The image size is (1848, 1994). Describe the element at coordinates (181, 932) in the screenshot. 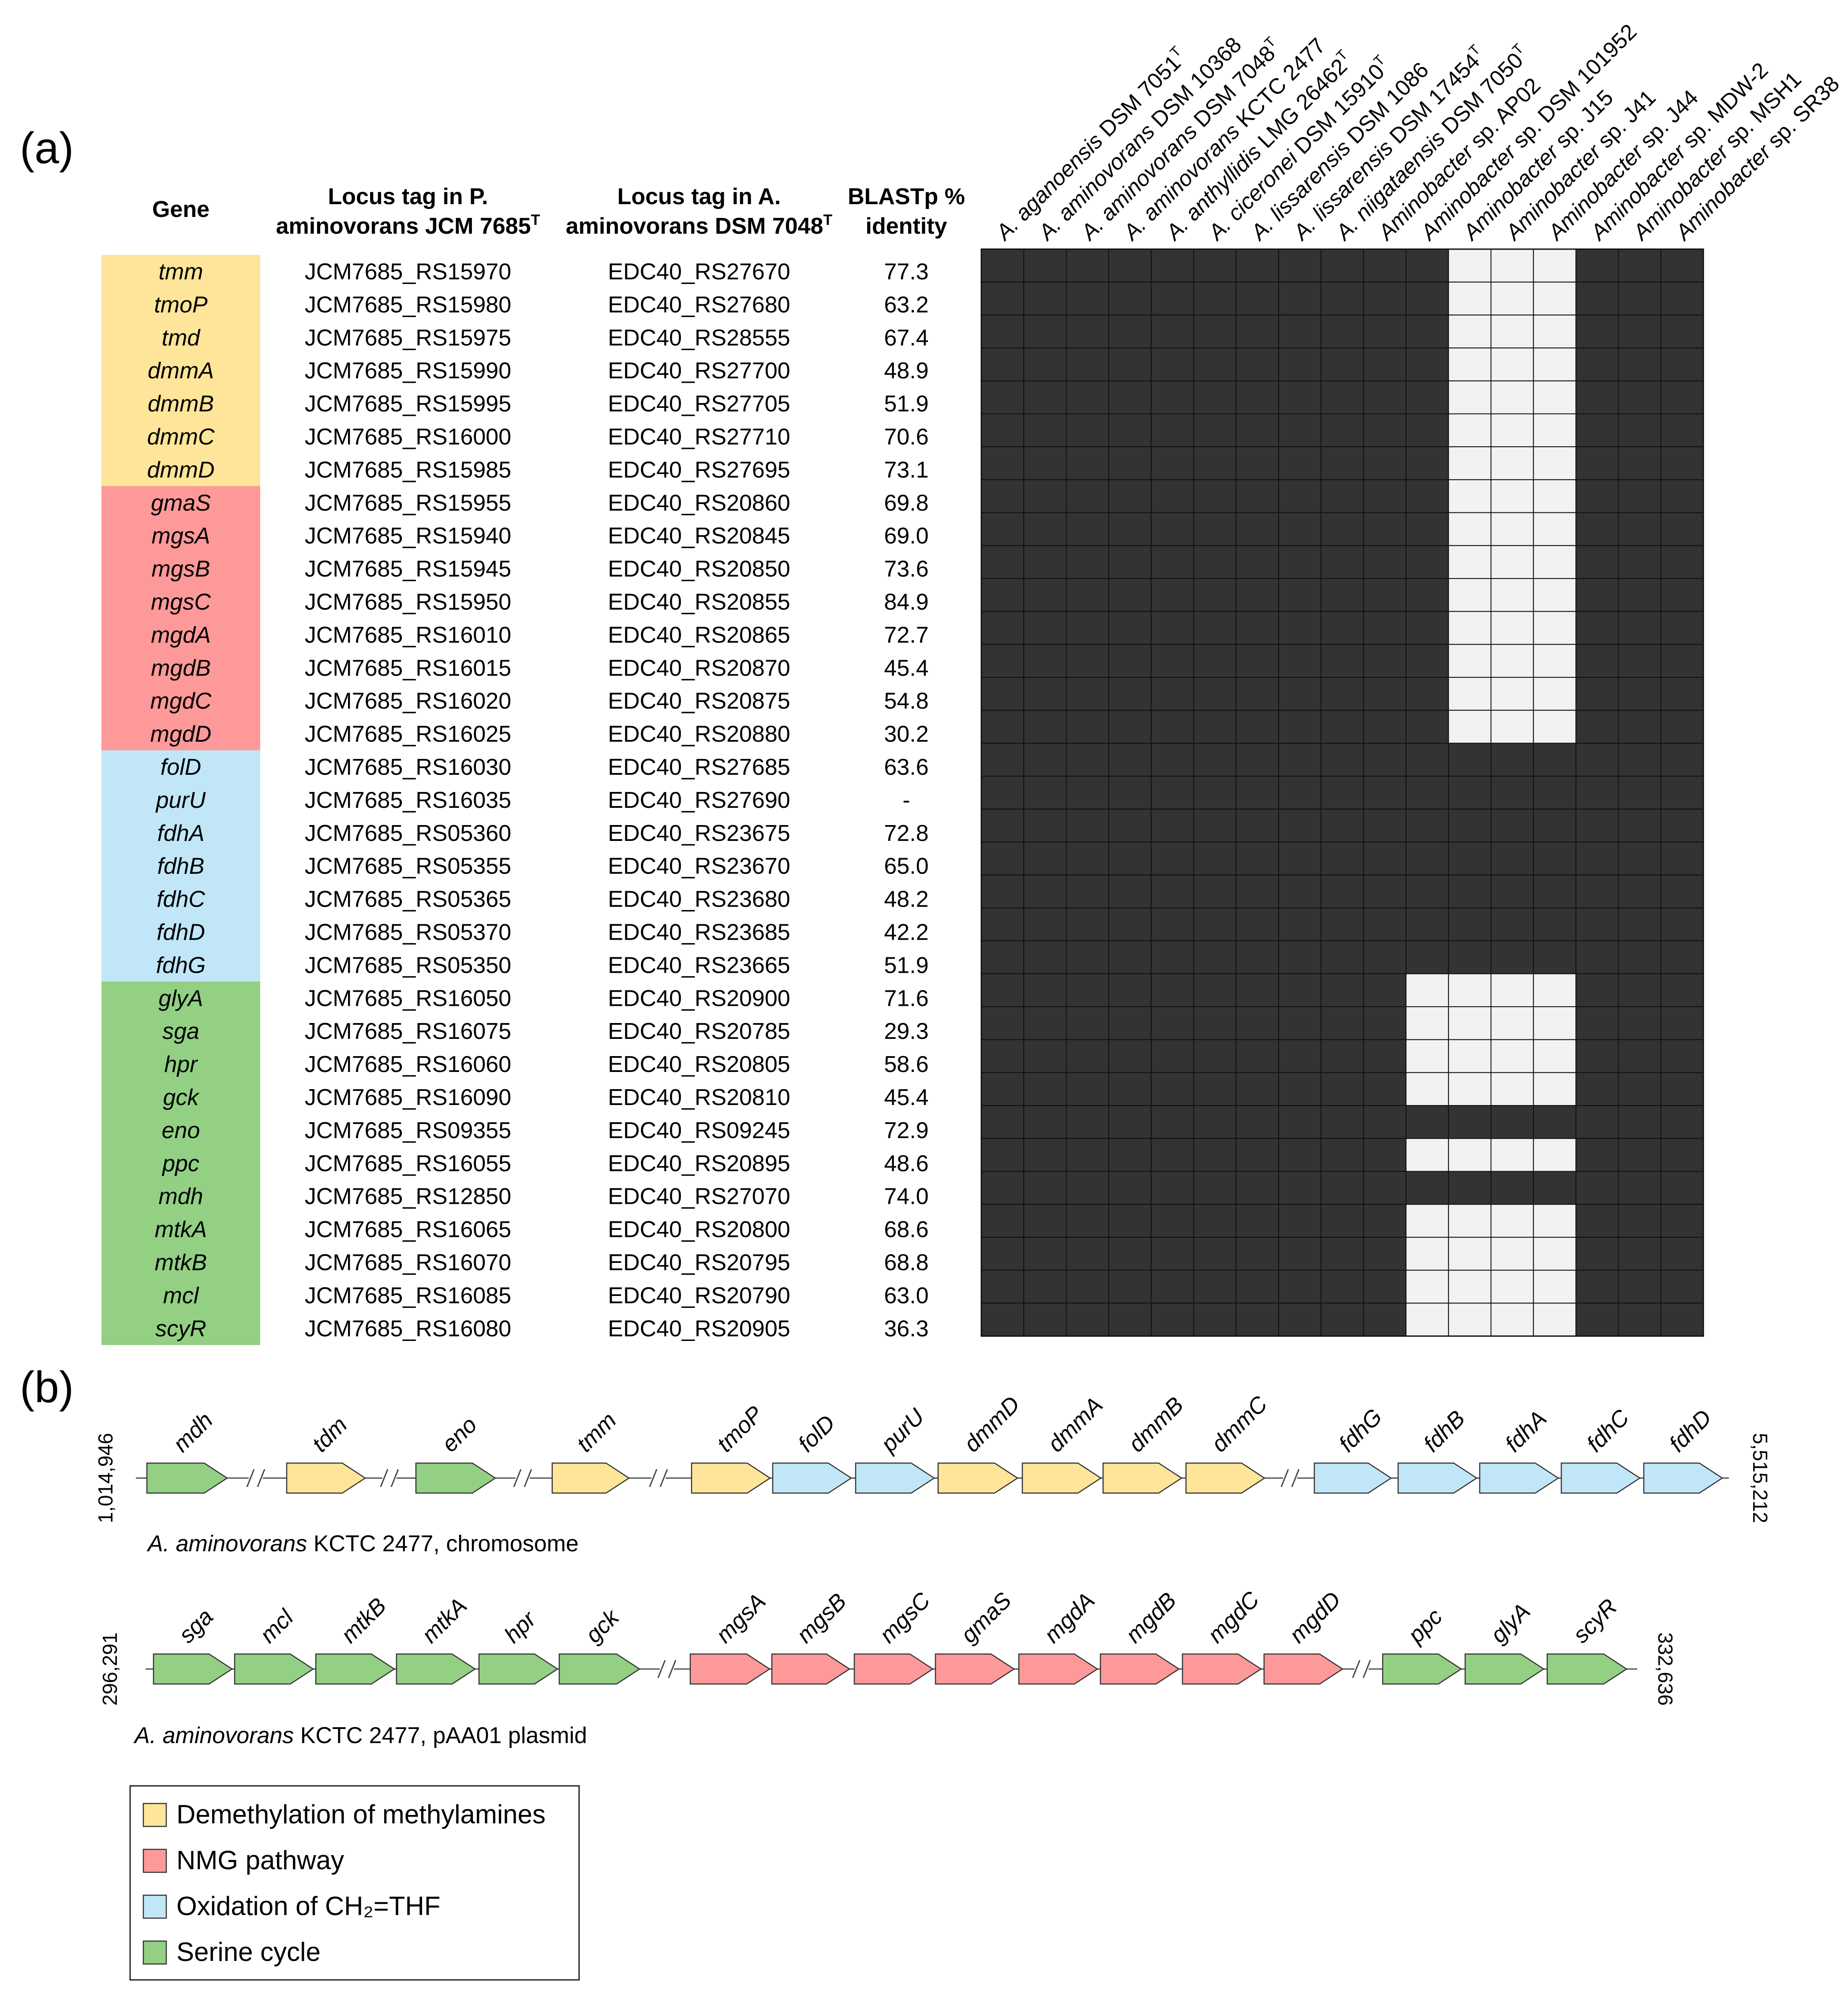

I see `gene-name: fdhD` at that location.